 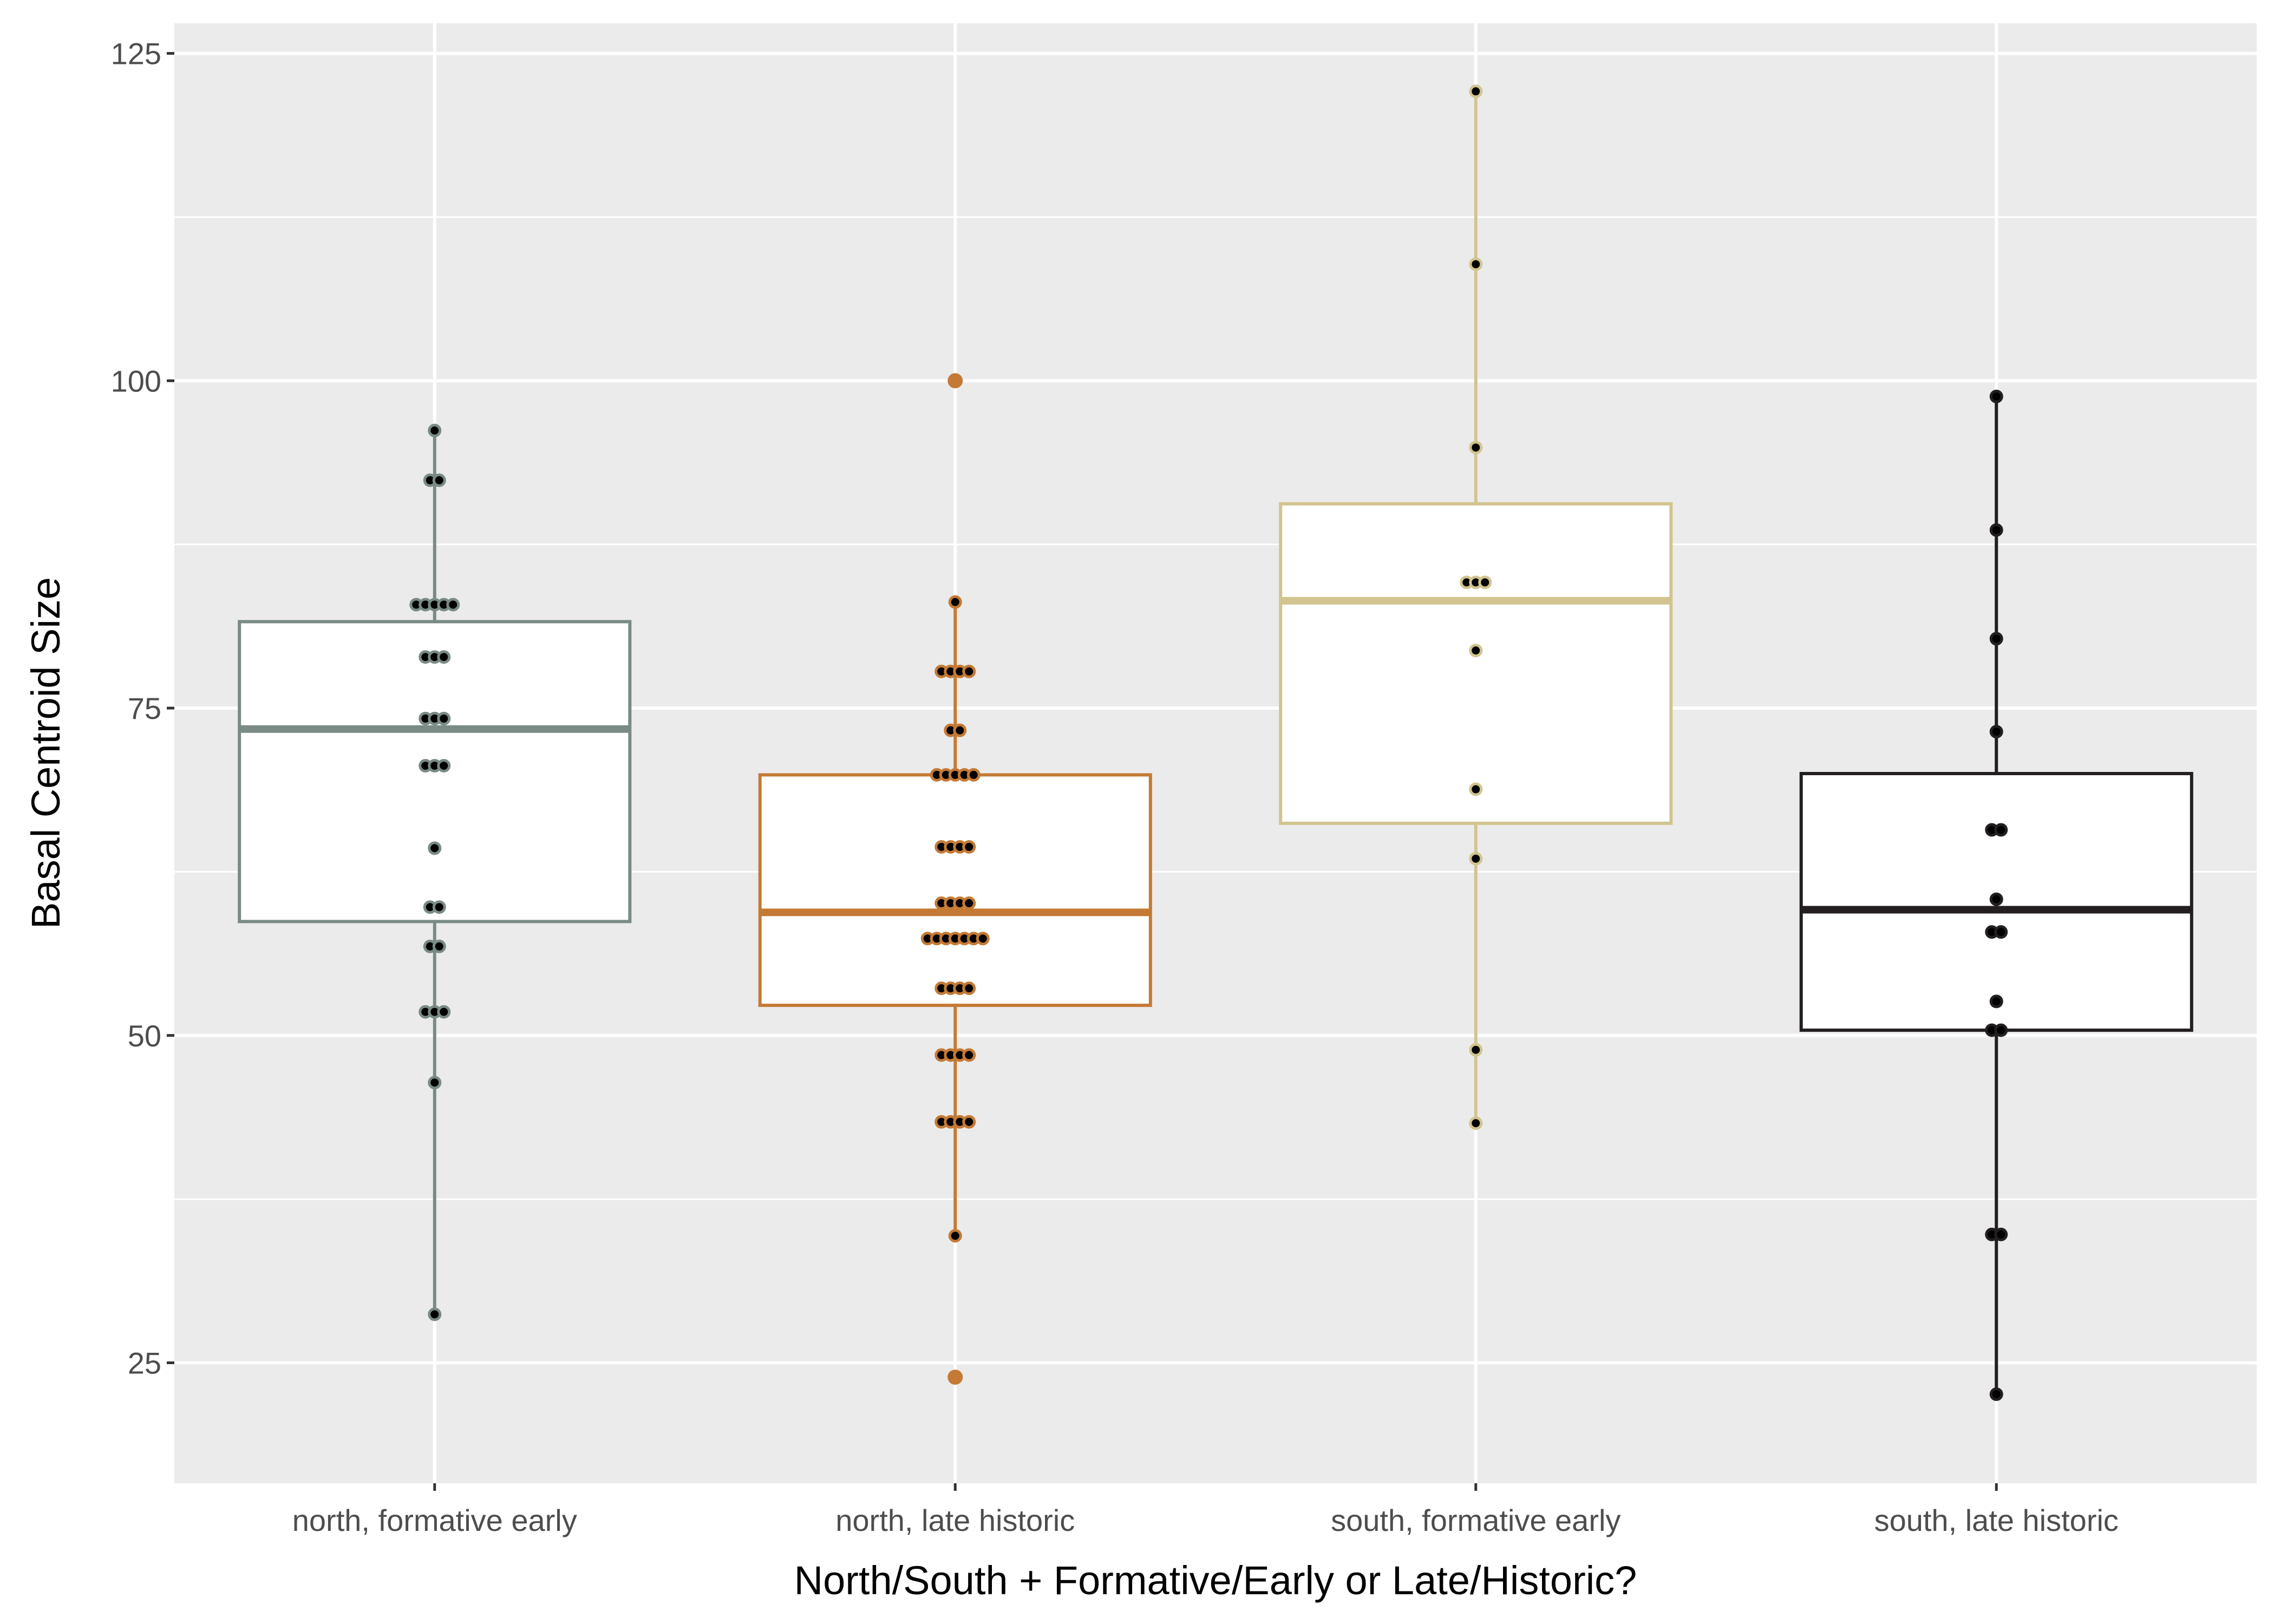 I want to click on y-axis: 25 50 75 100 125, so click(x=143, y=709).